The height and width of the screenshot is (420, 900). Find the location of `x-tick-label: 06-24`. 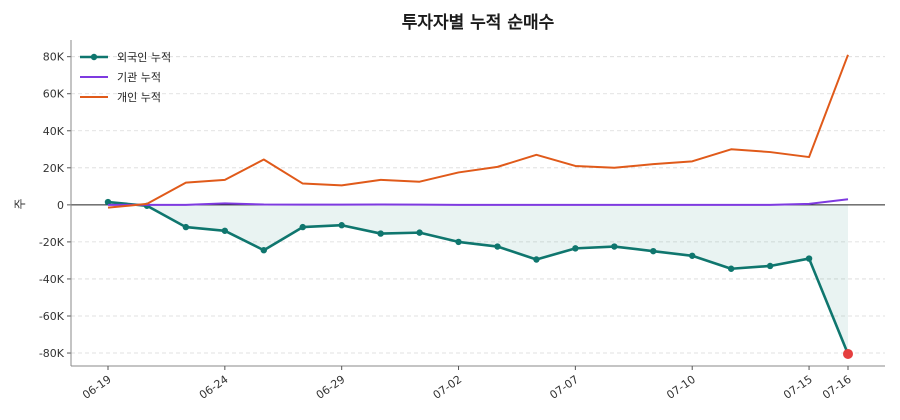

x-tick-label: 06-24 is located at coordinates (214, 387).